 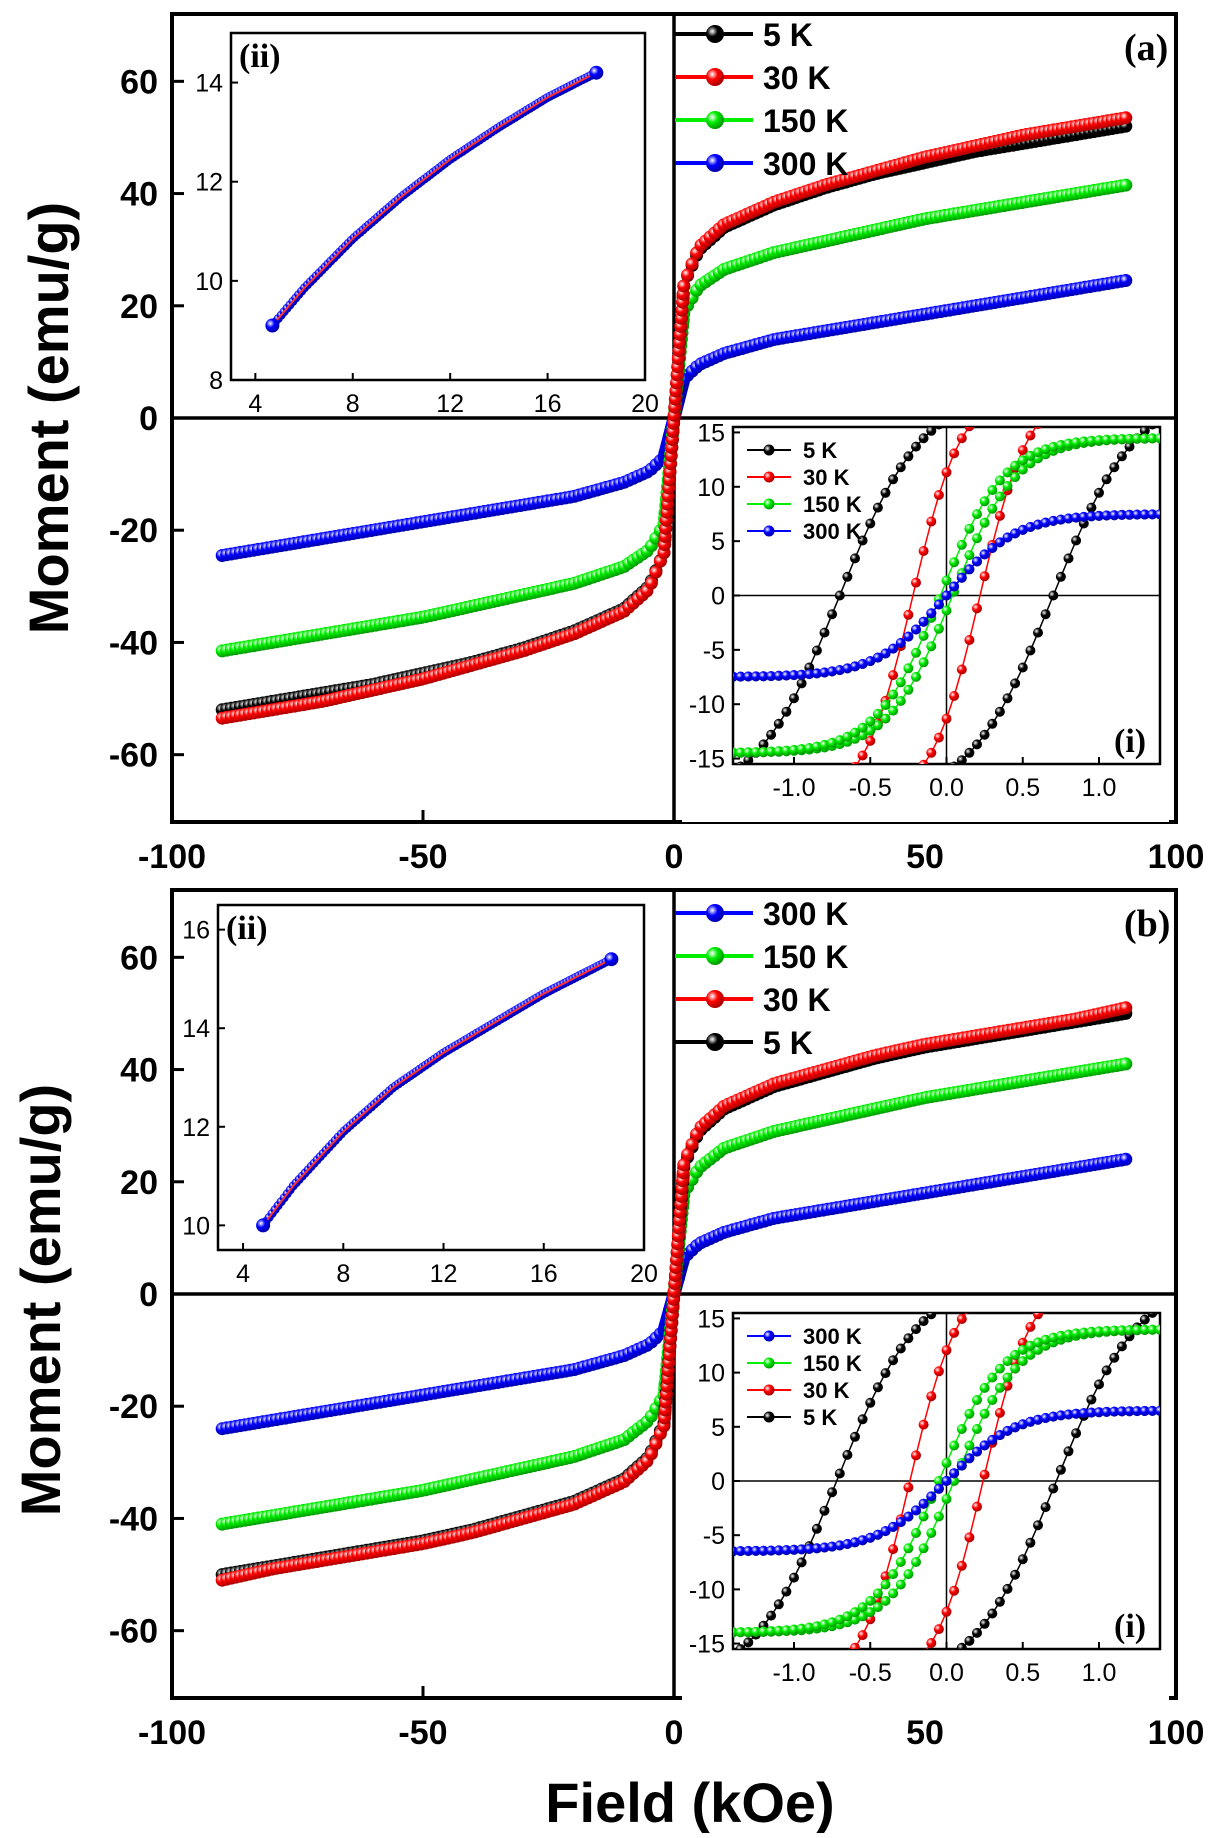 What do you see at coordinates (744, 1043) in the screenshot?
I see `legend-entry-b-5K: 5 K` at bounding box center [744, 1043].